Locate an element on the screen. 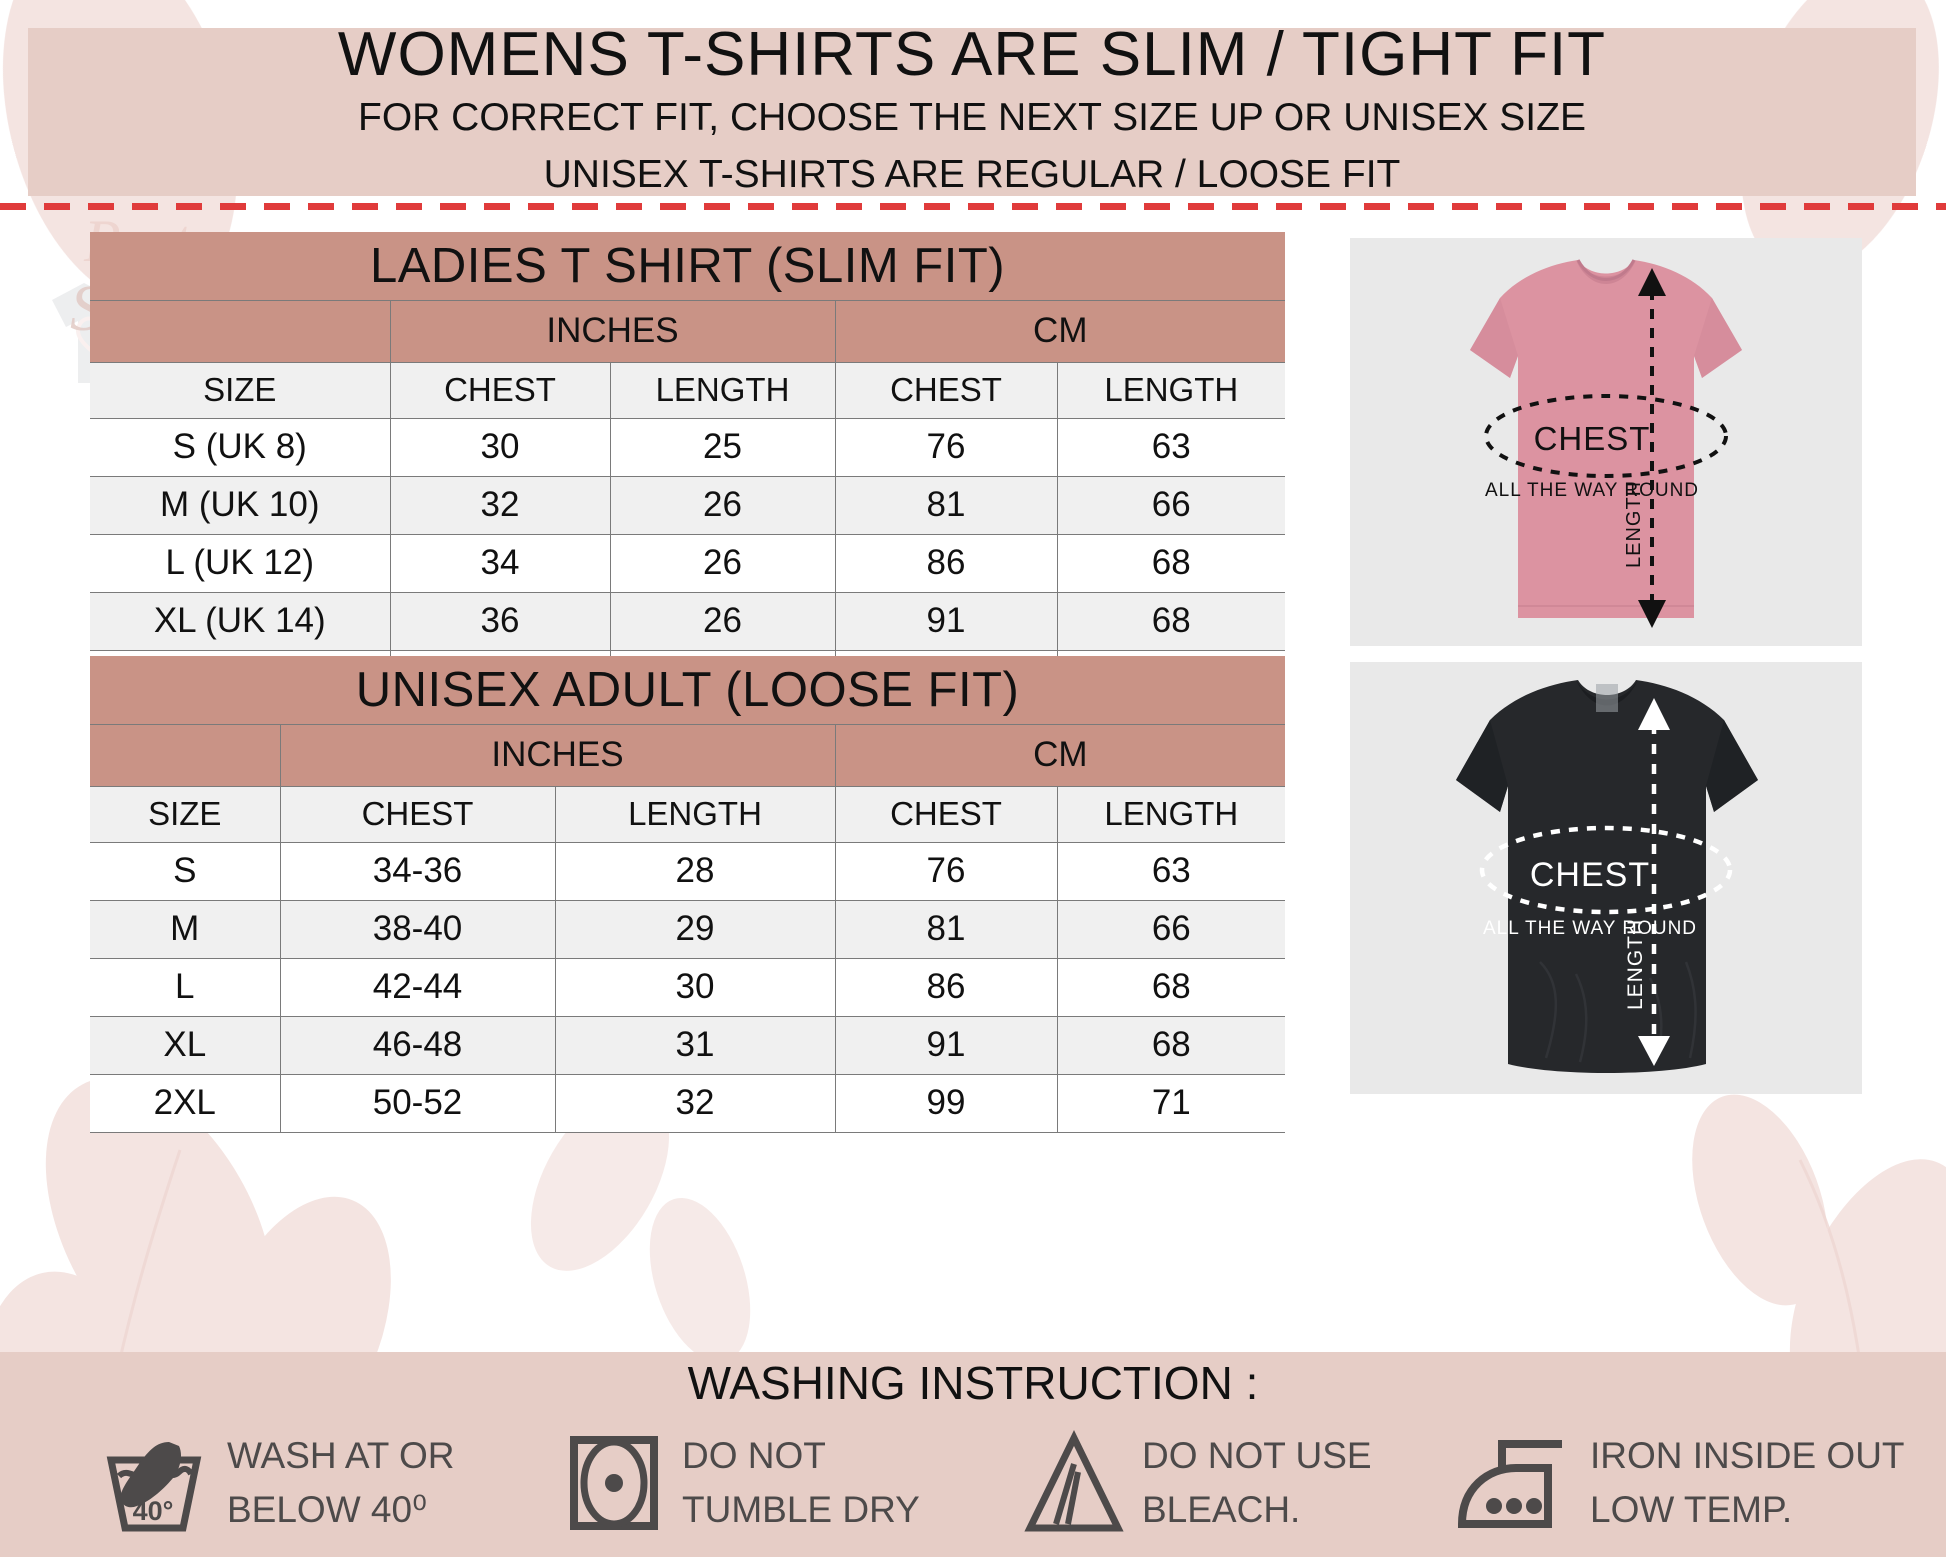  unisex-unit-inches: INCHES is located at coordinates (557, 755).